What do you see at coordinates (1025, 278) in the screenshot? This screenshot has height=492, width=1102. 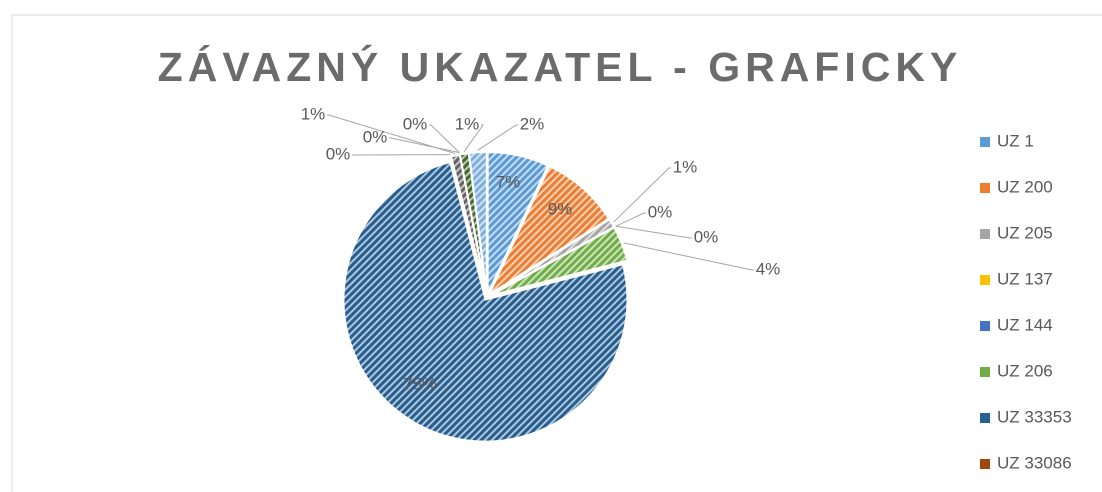 I see `legend-label: UZ 137` at bounding box center [1025, 278].